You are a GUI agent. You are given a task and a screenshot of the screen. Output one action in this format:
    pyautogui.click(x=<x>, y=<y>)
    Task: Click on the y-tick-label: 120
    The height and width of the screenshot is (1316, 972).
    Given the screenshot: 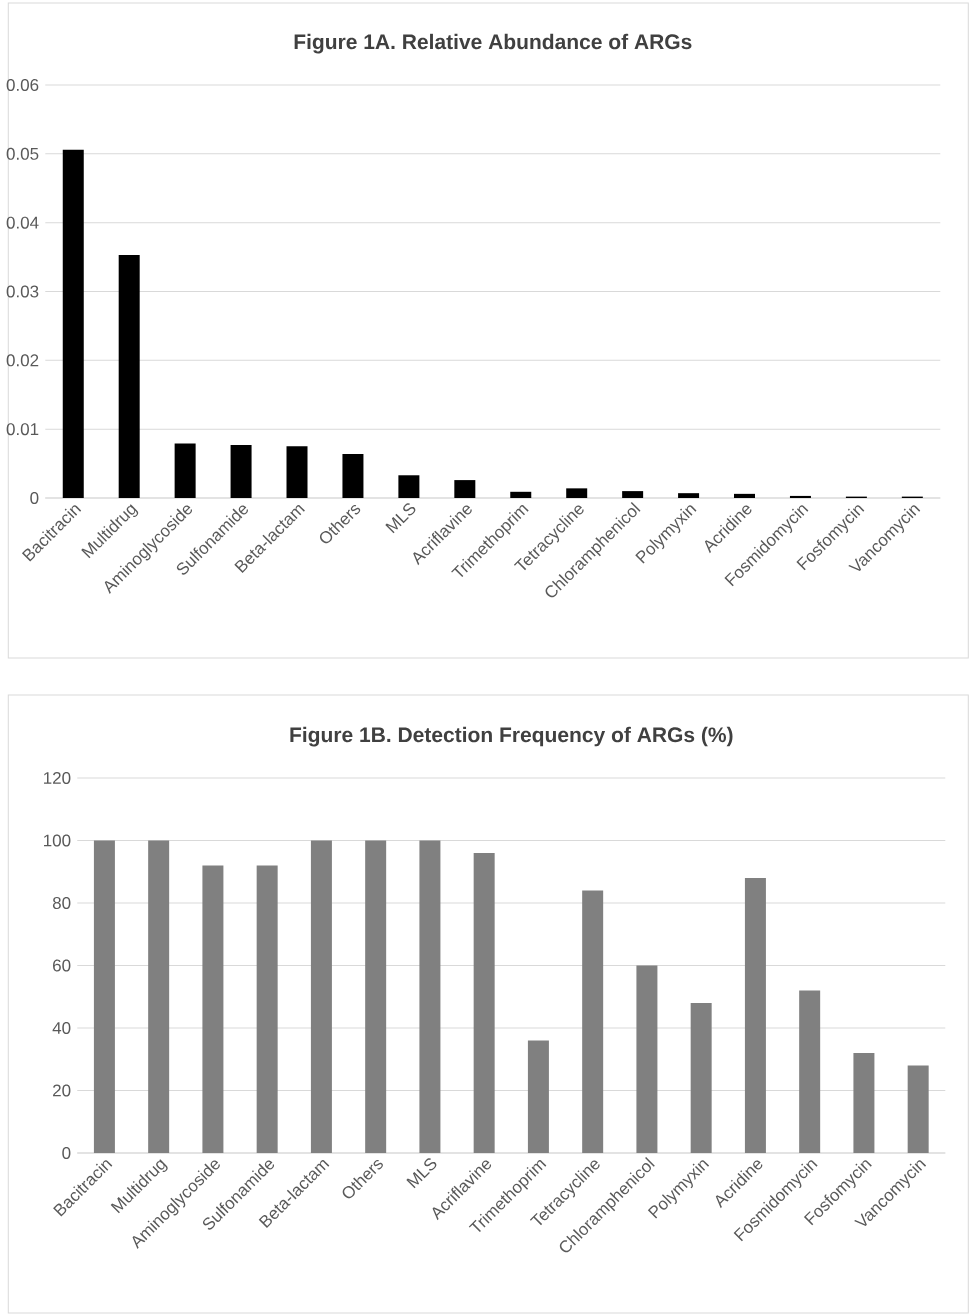 What is the action you would take?
    pyautogui.click(x=57, y=778)
    